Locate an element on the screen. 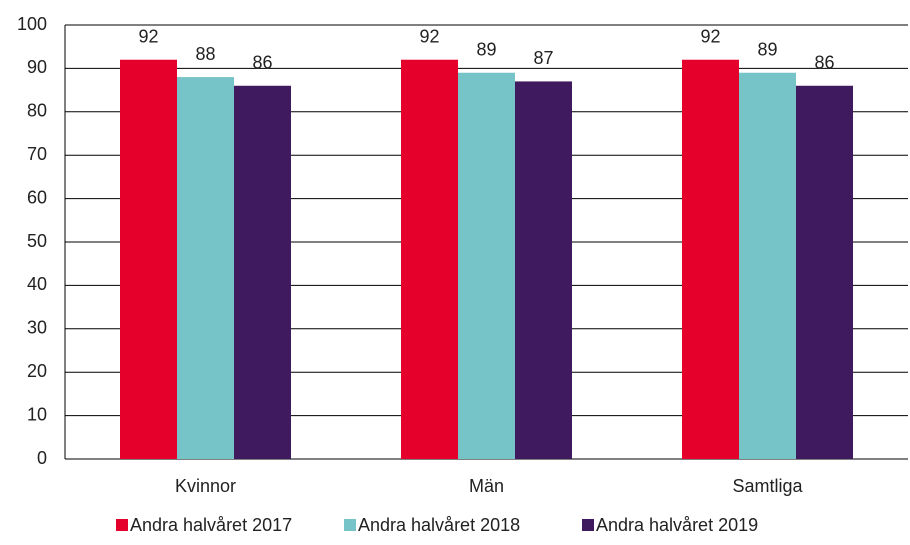  legend-label: Andra halvåret 2019 is located at coordinates (677, 525).